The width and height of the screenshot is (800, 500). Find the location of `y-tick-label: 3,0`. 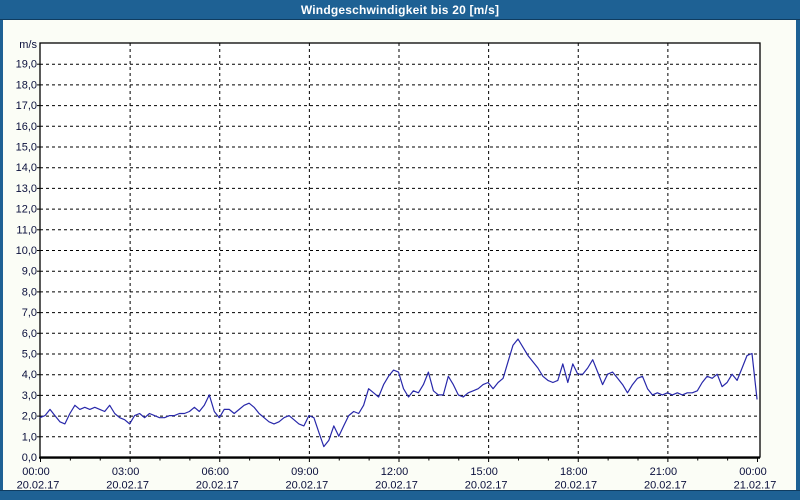

y-tick-label: 3,0 is located at coordinates (29, 396).